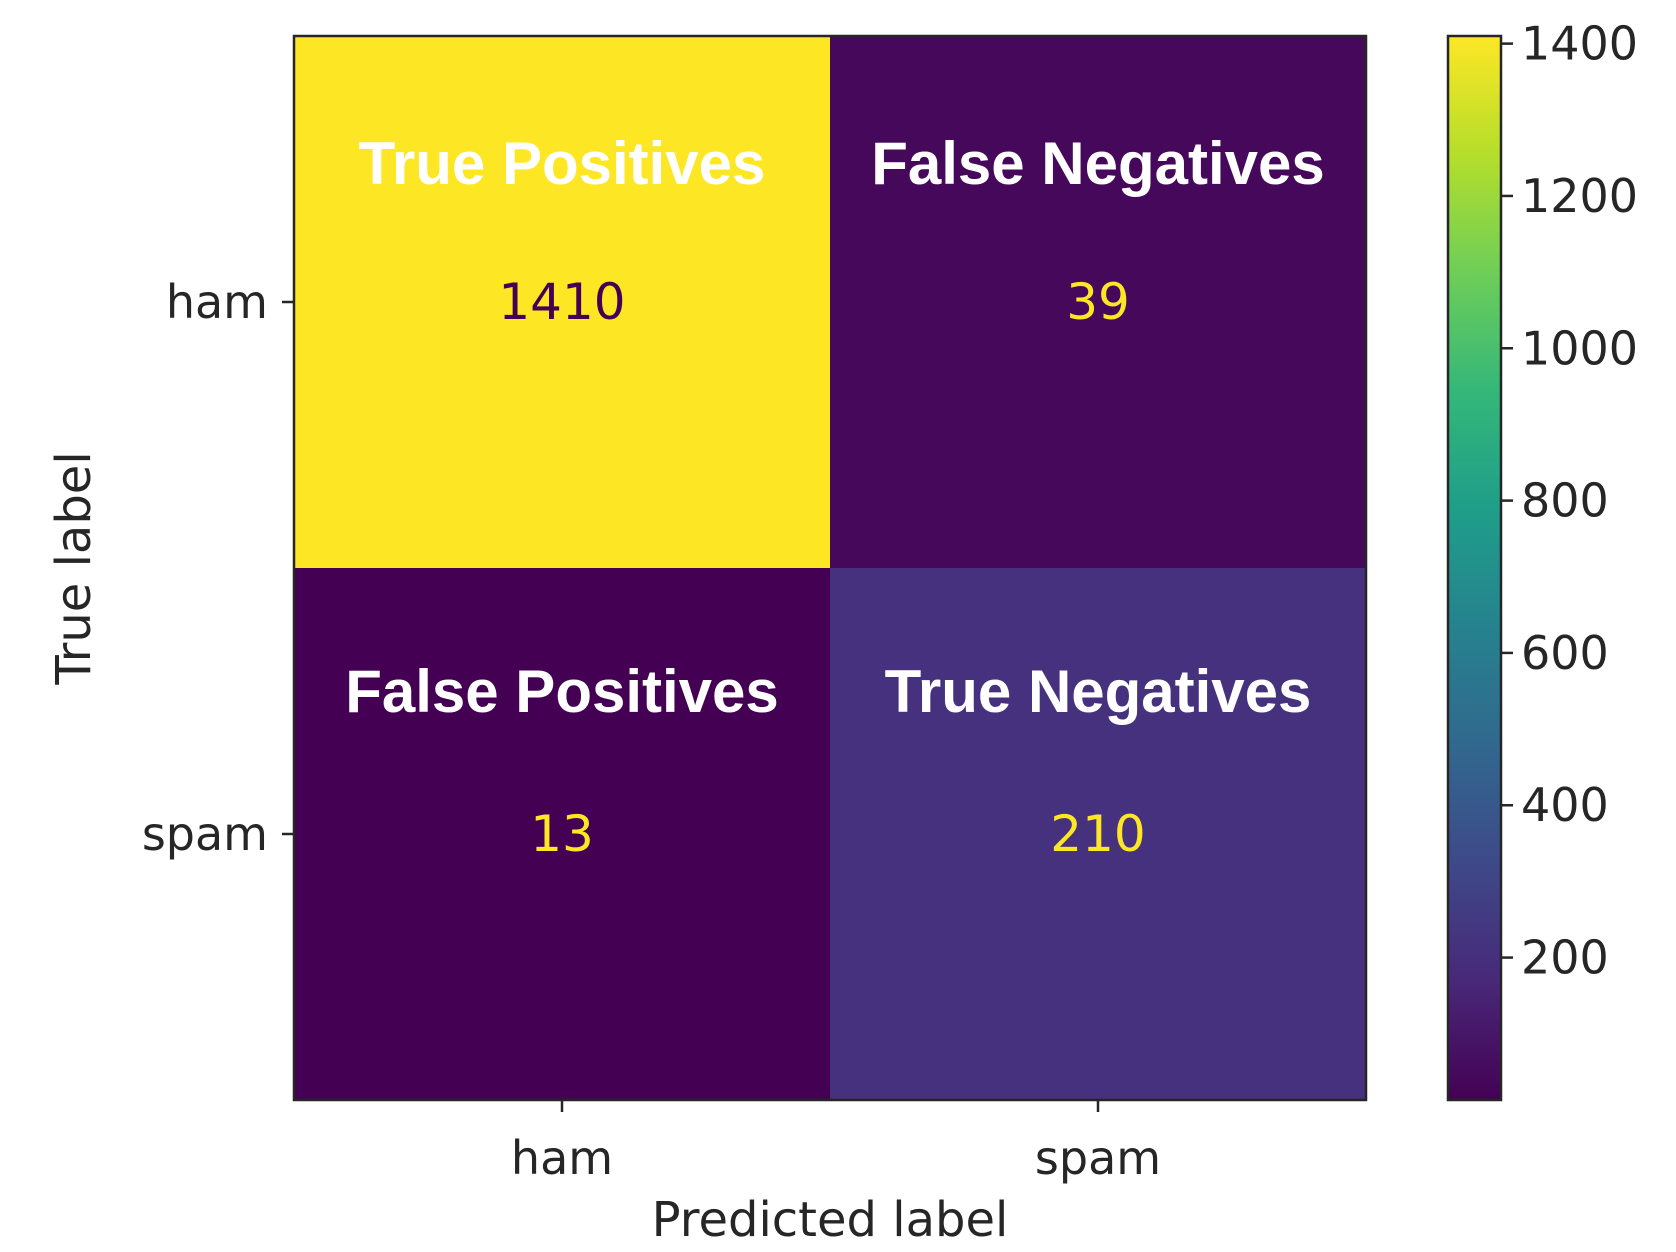  What do you see at coordinates (205, 834) in the screenshot?
I see `y-tick-label: spam` at bounding box center [205, 834].